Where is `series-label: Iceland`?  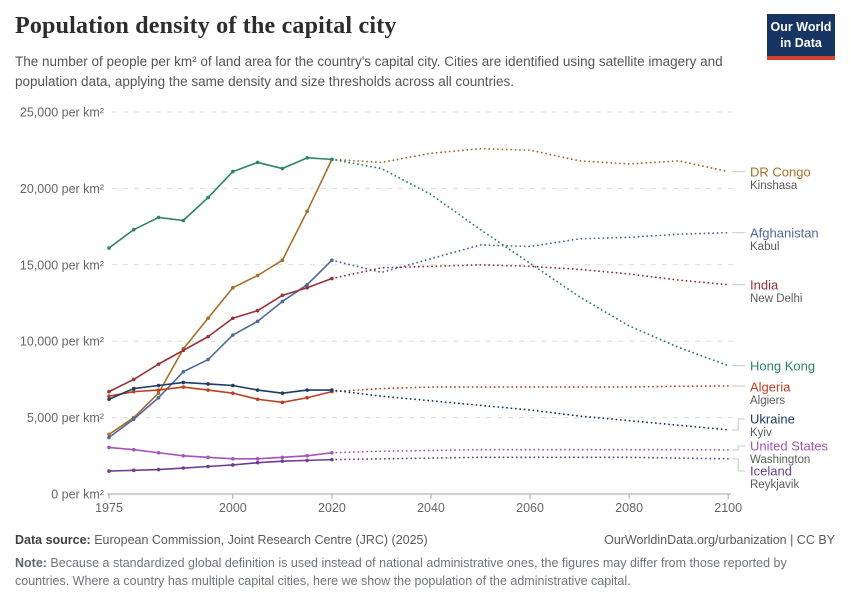 series-label: Iceland is located at coordinates (771, 471).